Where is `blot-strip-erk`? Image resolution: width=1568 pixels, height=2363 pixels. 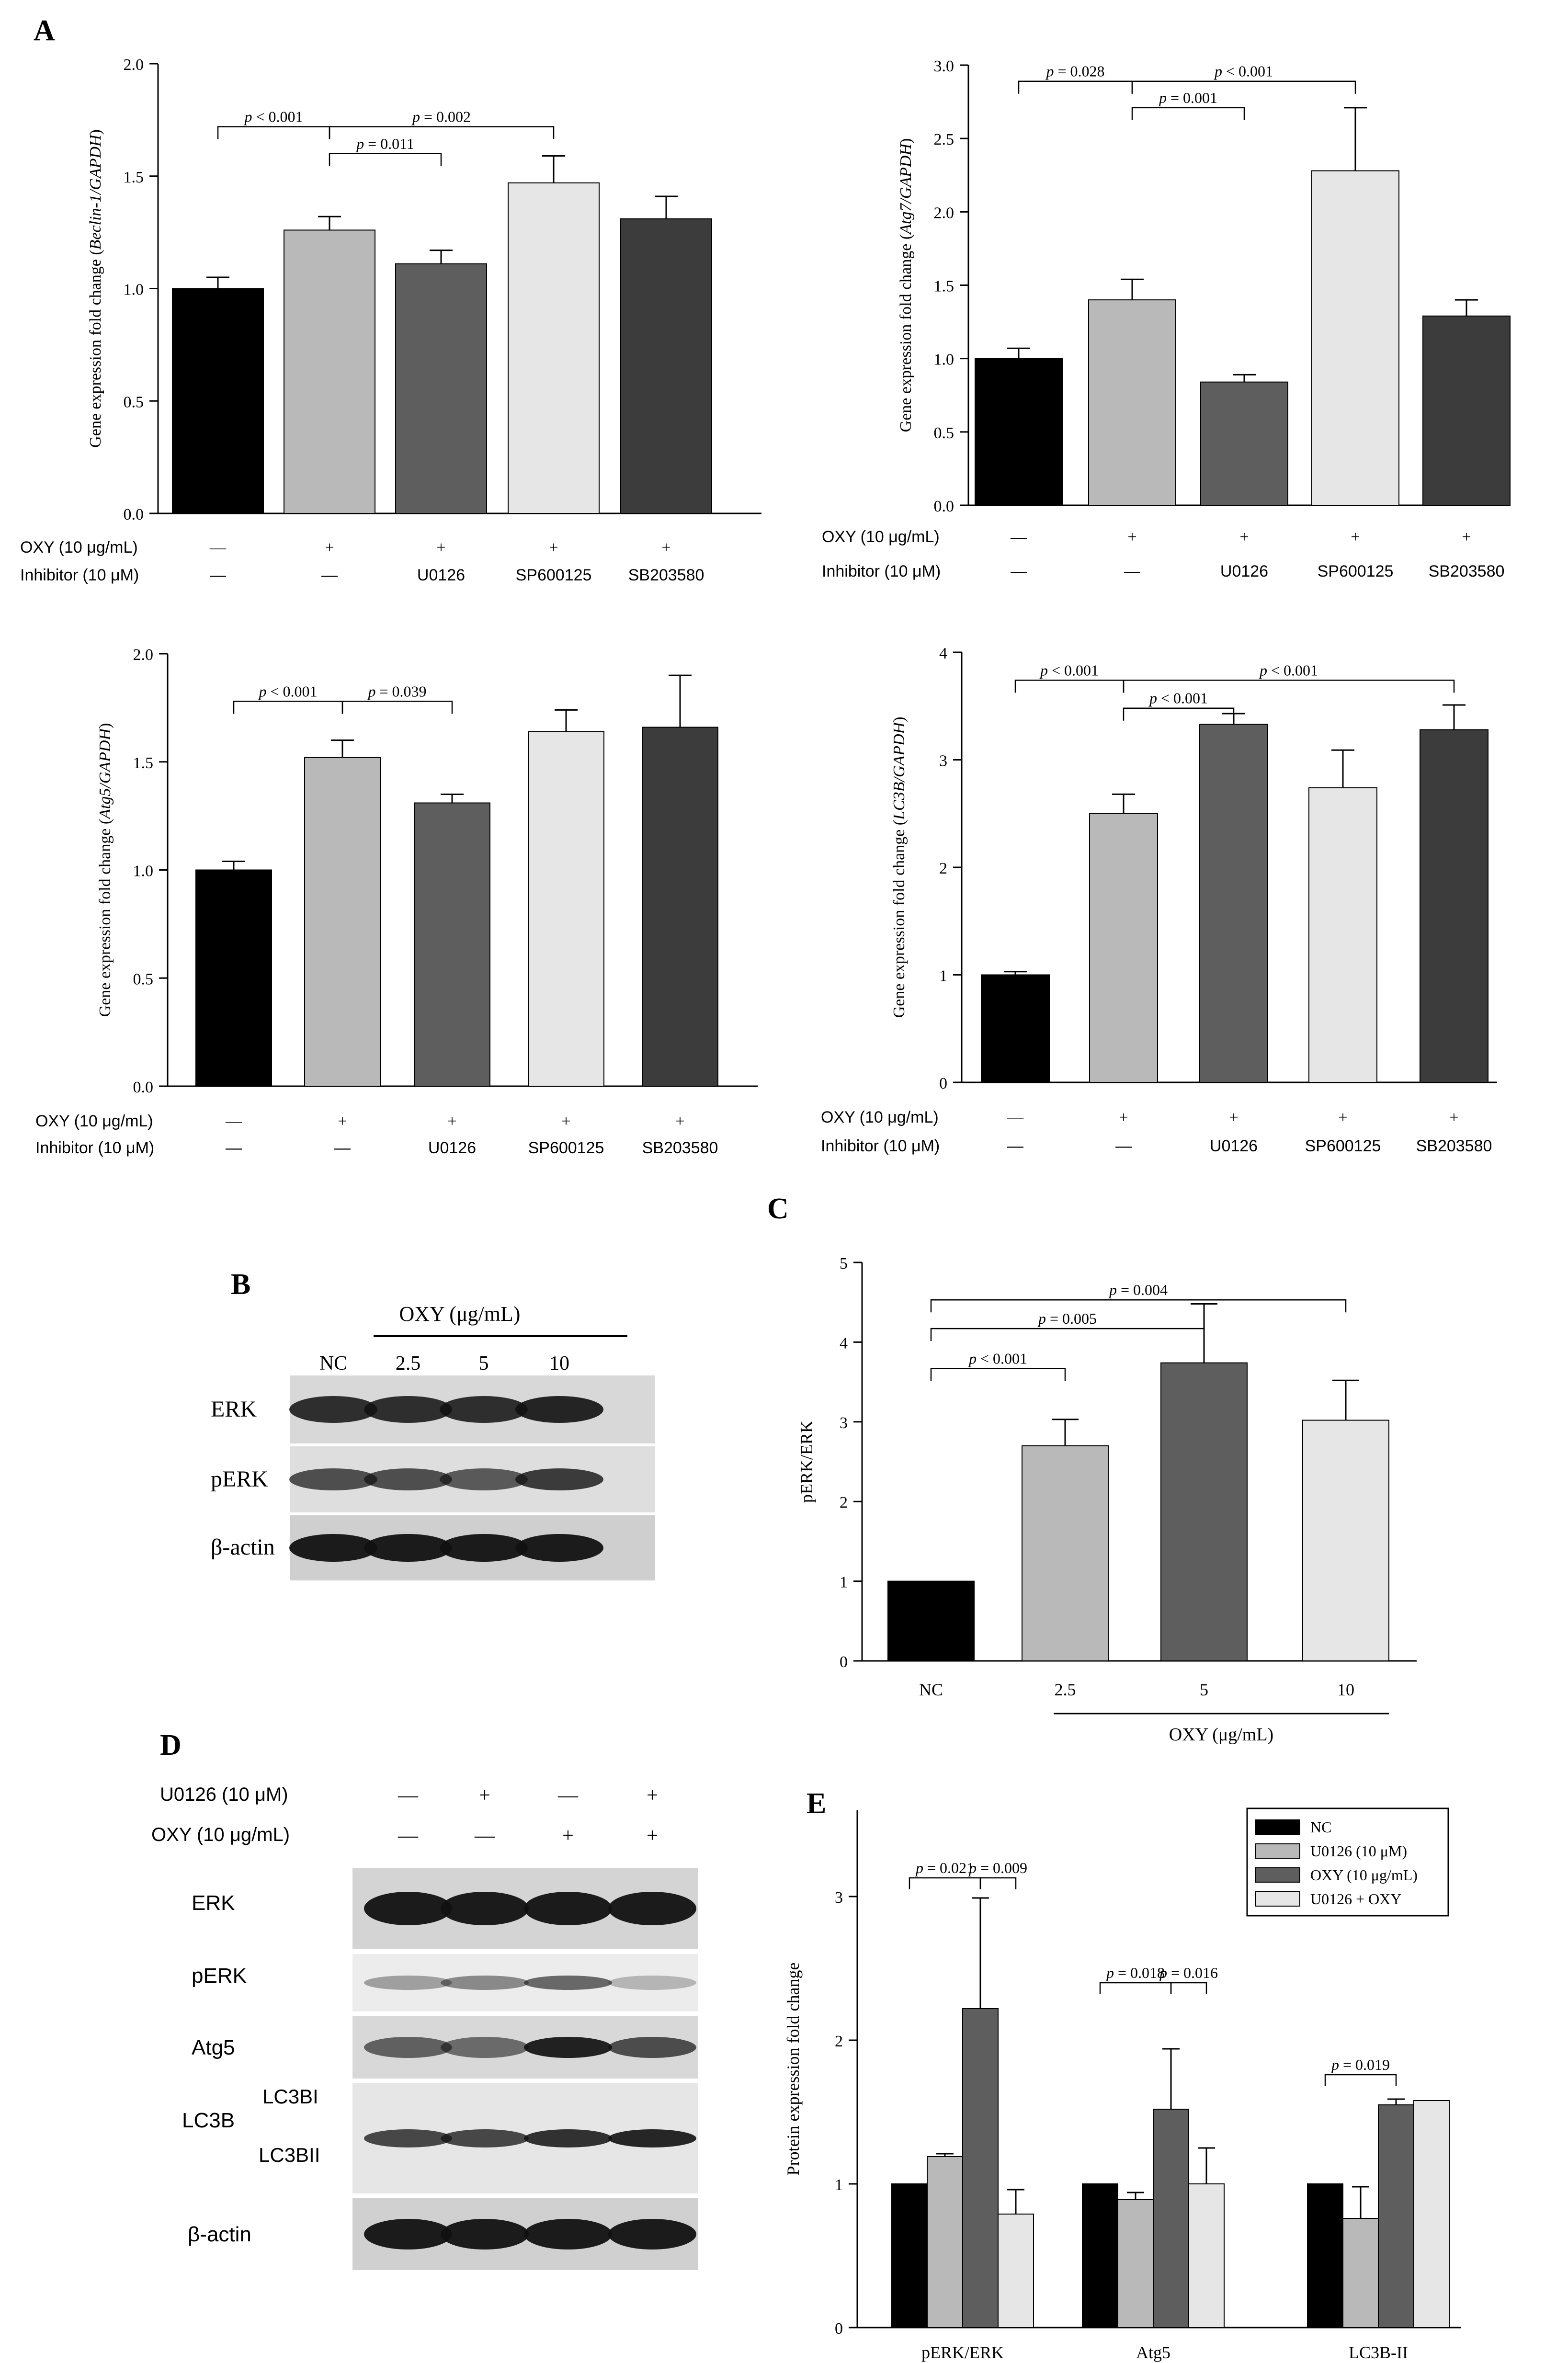 blot-strip-erk is located at coordinates (525, 1908).